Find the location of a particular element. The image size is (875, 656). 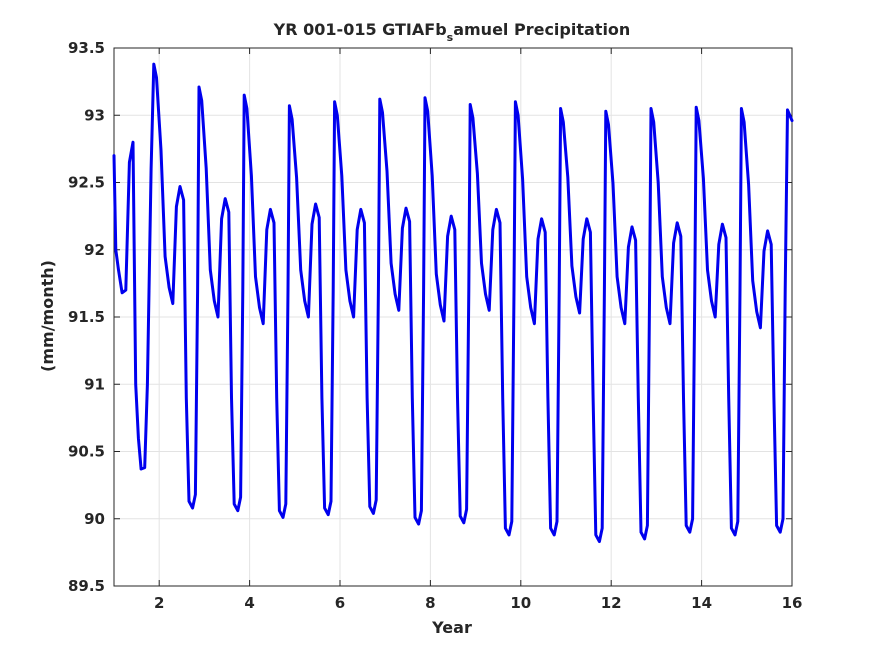

x-tick-label: 12 is located at coordinates (611, 603).